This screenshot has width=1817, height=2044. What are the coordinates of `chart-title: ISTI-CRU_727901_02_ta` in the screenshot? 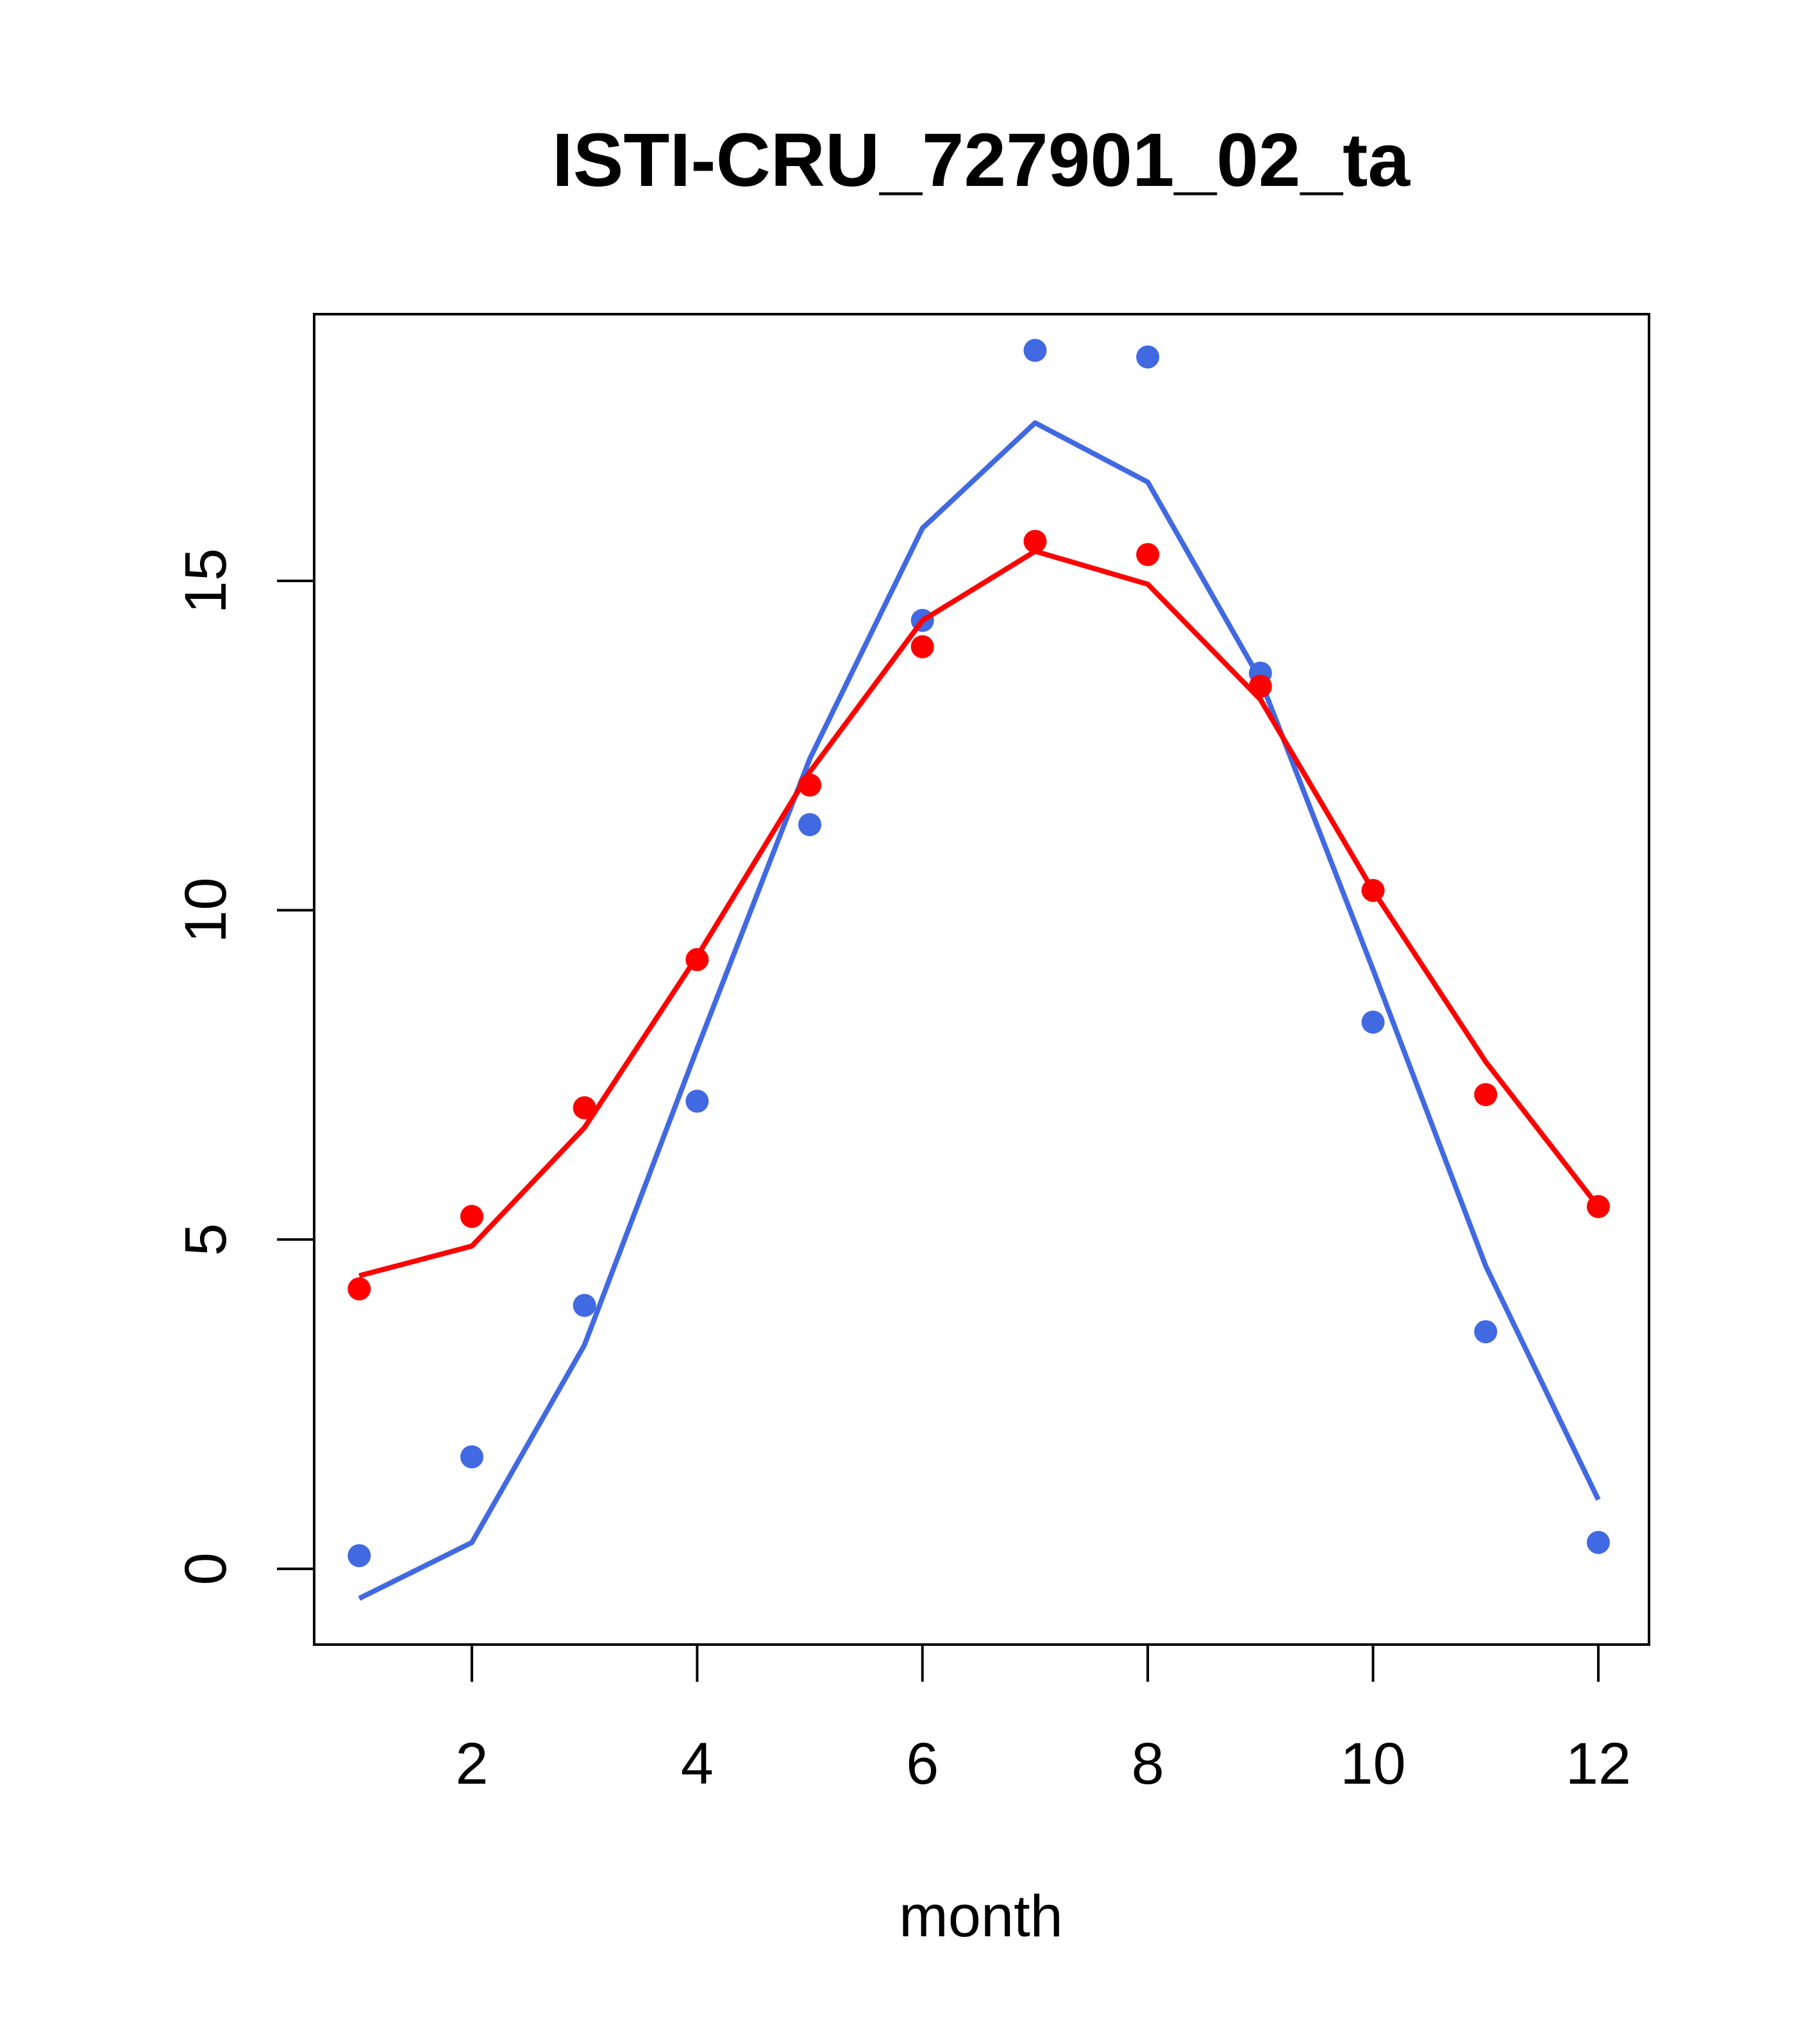 It's located at (981, 160).